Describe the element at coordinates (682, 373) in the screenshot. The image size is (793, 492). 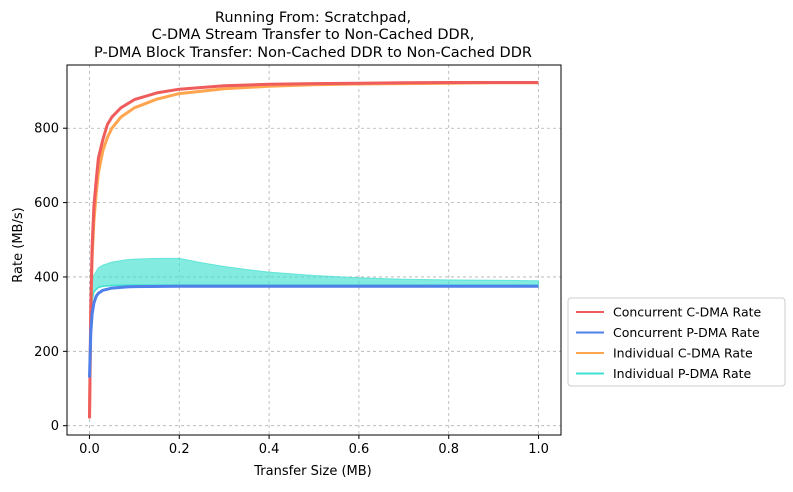
I see `legend-label: Individual P-DMA Rate` at that location.